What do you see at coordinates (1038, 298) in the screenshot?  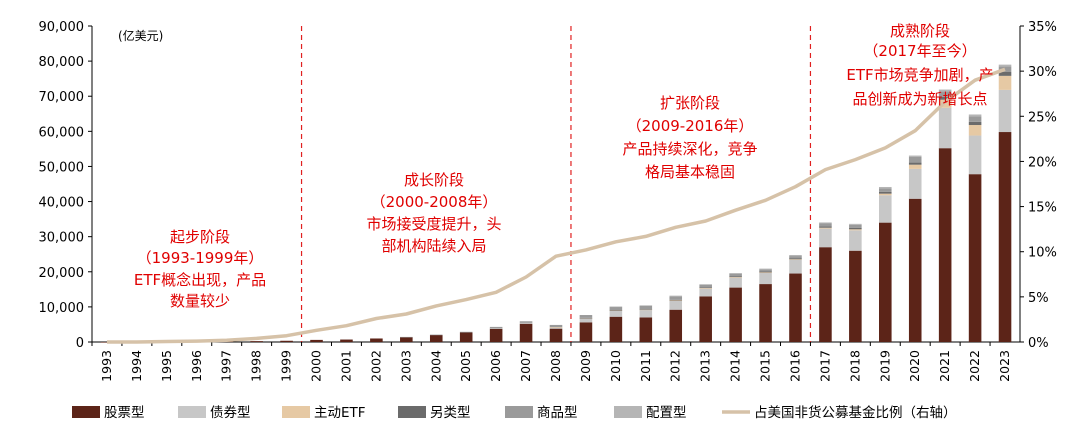 I see `y2-tick-label: 5%` at bounding box center [1038, 298].